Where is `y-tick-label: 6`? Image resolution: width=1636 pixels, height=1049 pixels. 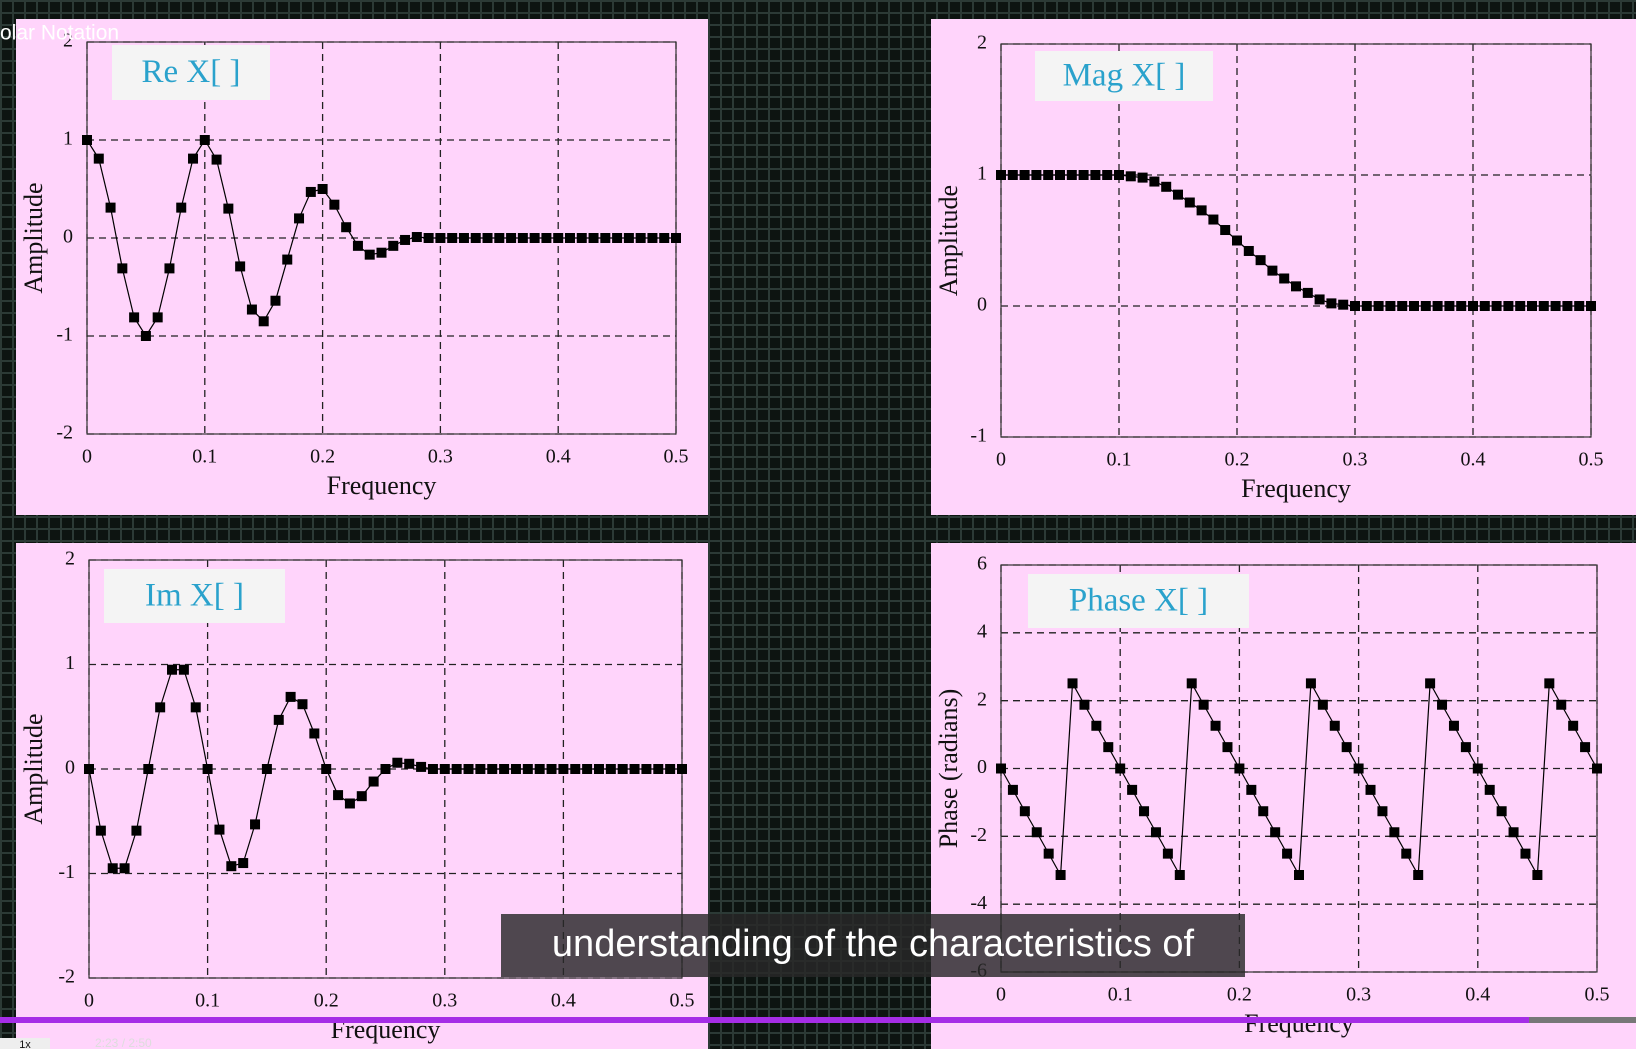 y-tick-label: 6 is located at coordinates (982, 564).